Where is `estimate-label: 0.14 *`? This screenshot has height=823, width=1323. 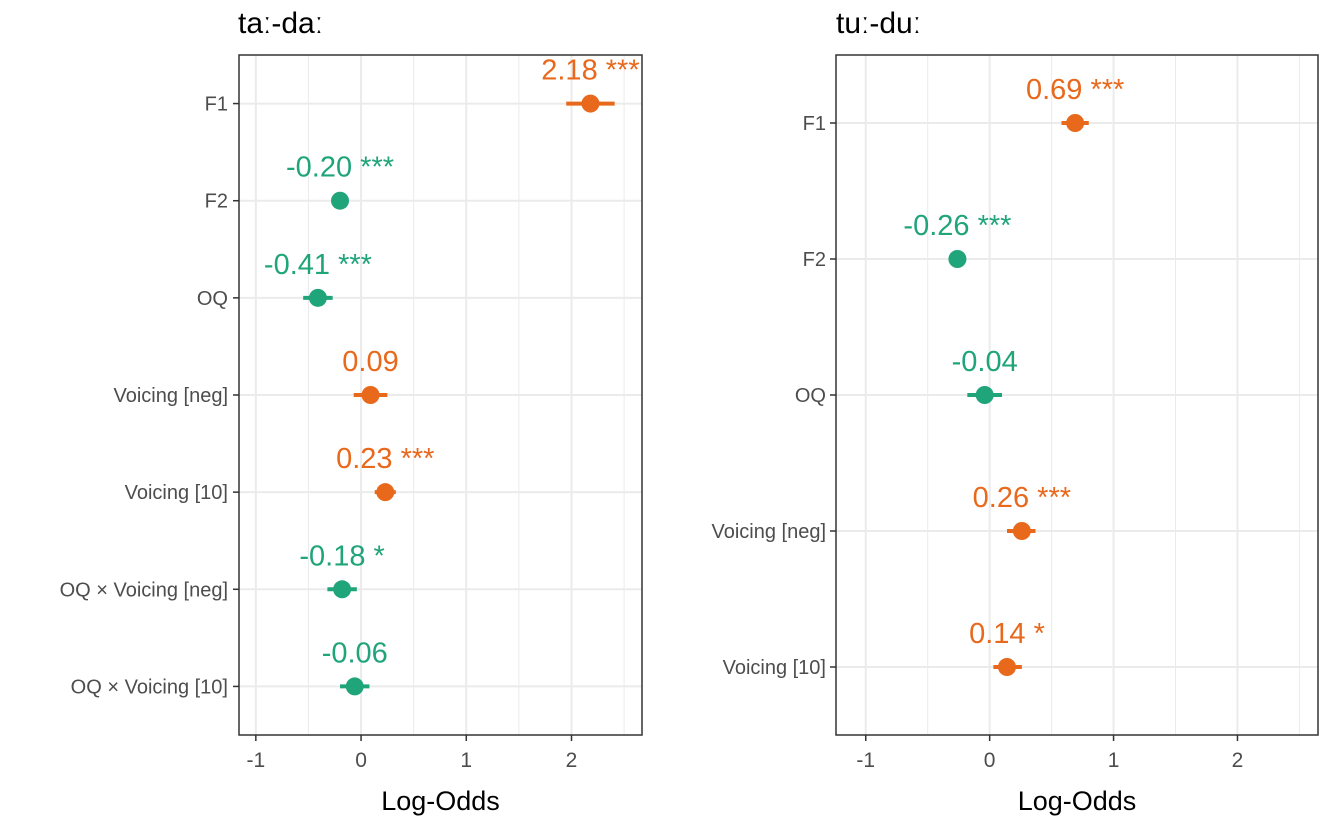 estimate-label: 0.14 * is located at coordinates (1007, 634).